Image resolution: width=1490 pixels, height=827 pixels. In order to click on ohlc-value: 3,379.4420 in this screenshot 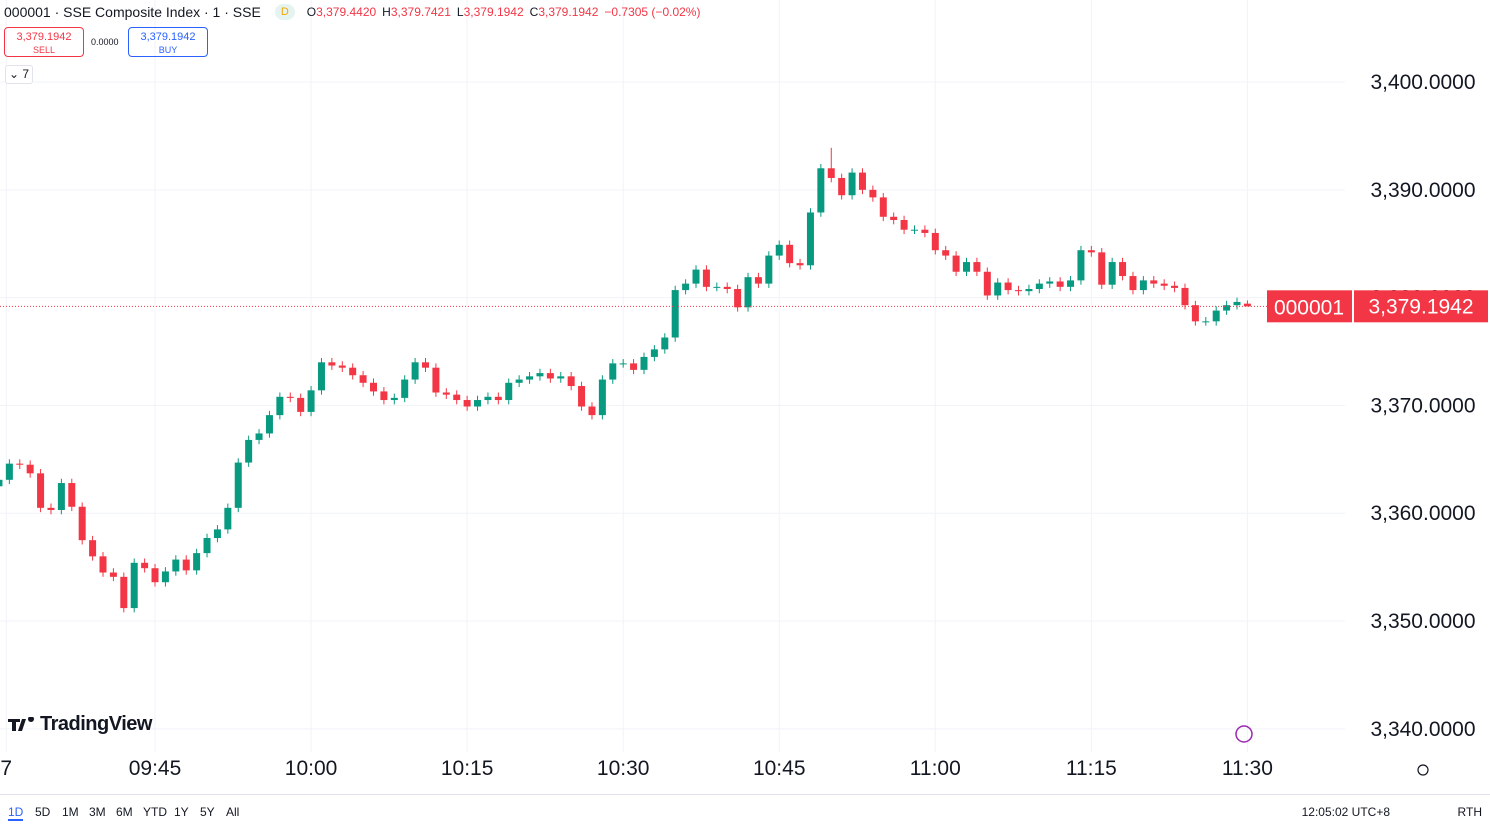, I will do `click(346, 12)`.